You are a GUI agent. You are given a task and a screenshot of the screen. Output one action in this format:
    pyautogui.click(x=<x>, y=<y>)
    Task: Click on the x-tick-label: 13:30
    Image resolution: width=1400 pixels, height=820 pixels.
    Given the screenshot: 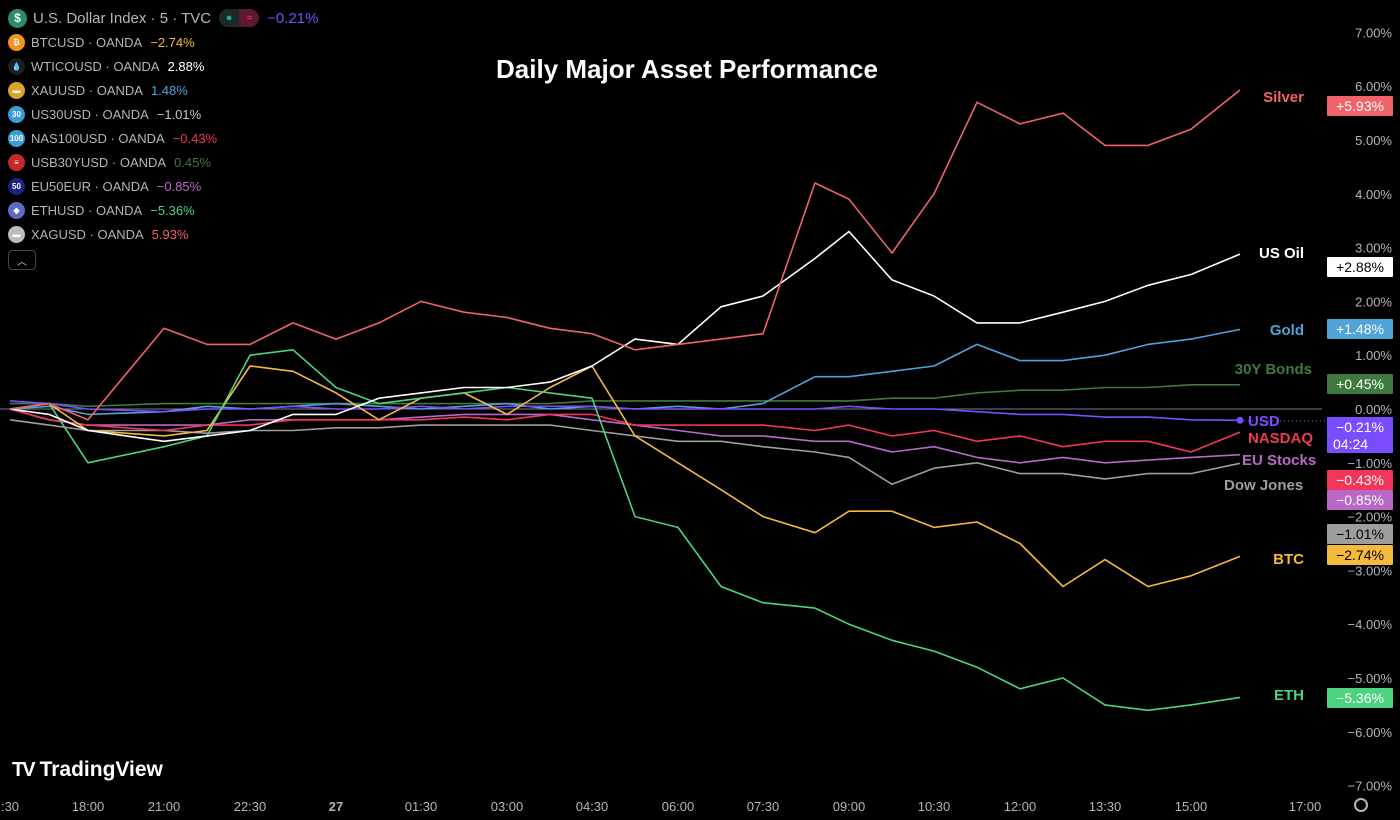 What is the action you would take?
    pyautogui.click(x=1105, y=806)
    